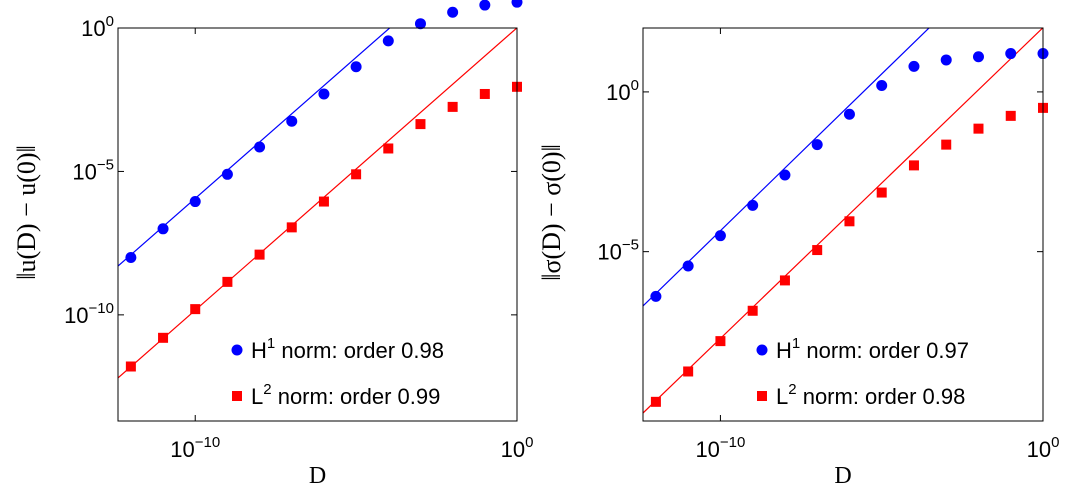 The width and height of the screenshot is (1068, 495). What do you see at coordinates (870, 395) in the screenshot?
I see `legend-label-l2: L2 norm: order 0.98` at bounding box center [870, 395].